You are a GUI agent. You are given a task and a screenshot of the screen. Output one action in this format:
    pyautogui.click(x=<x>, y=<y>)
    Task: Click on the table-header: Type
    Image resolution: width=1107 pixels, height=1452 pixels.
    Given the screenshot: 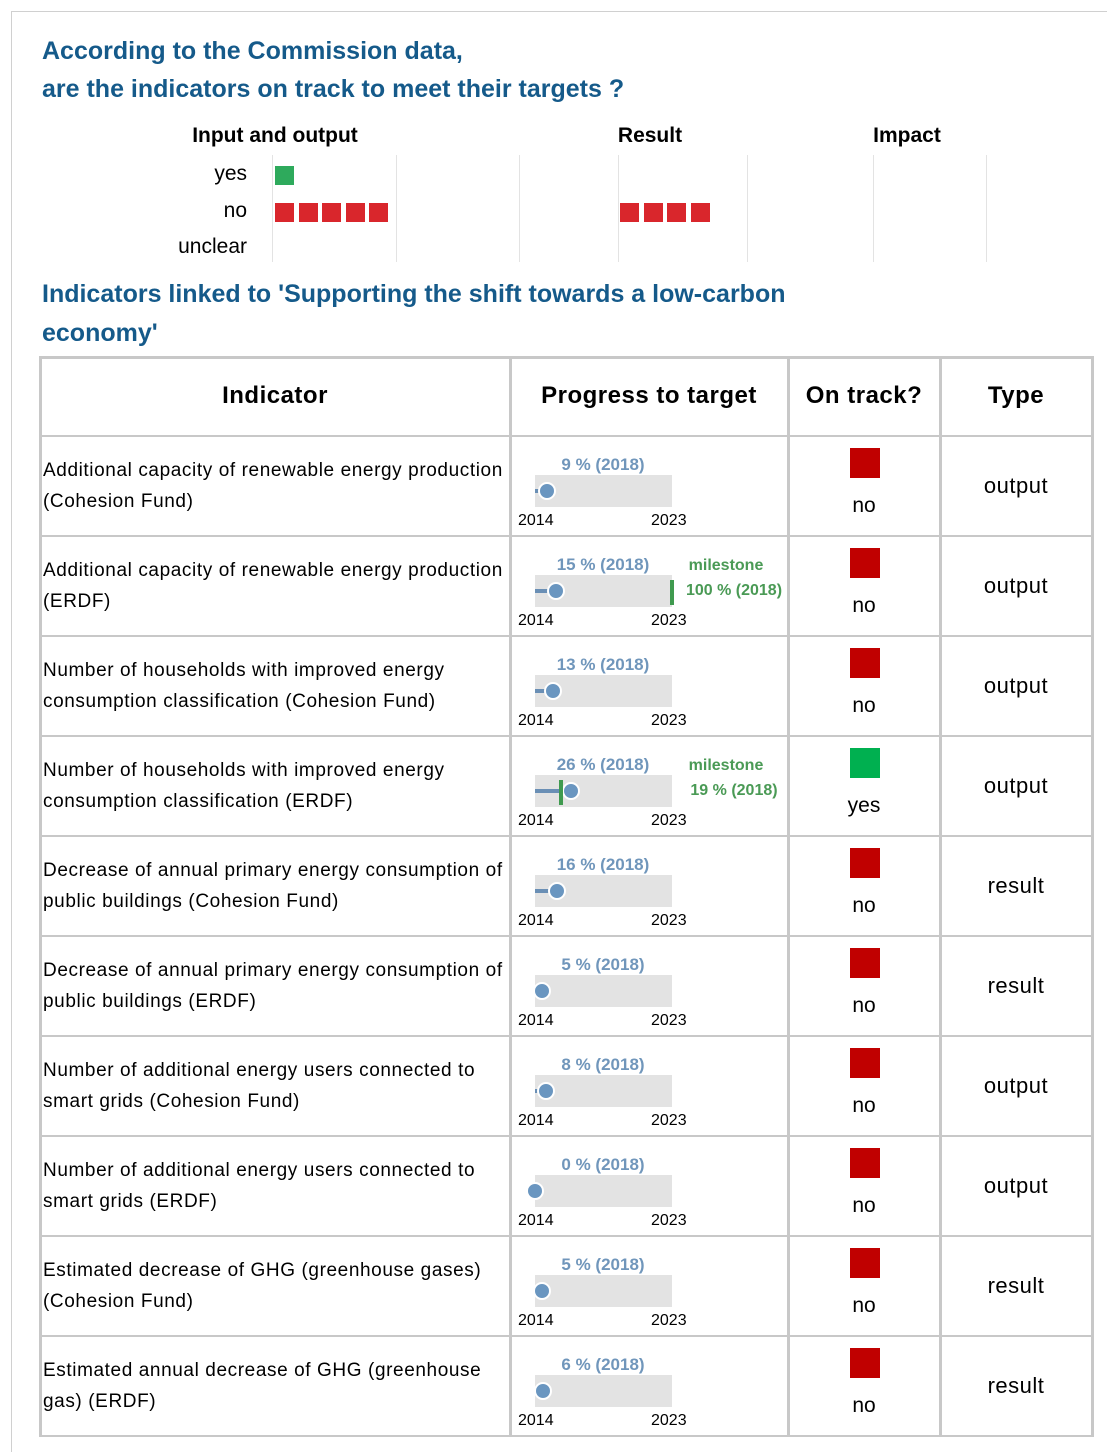 What is the action you would take?
    pyautogui.click(x=1016, y=395)
    